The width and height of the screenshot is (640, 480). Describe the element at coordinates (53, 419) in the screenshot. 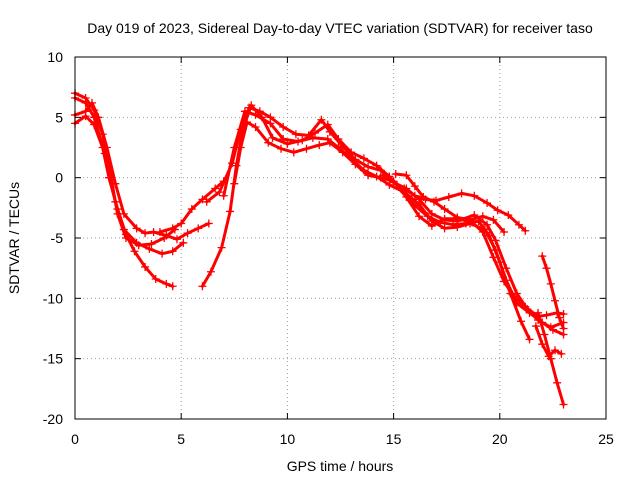

I see `y-tick-label: -20` at that location.